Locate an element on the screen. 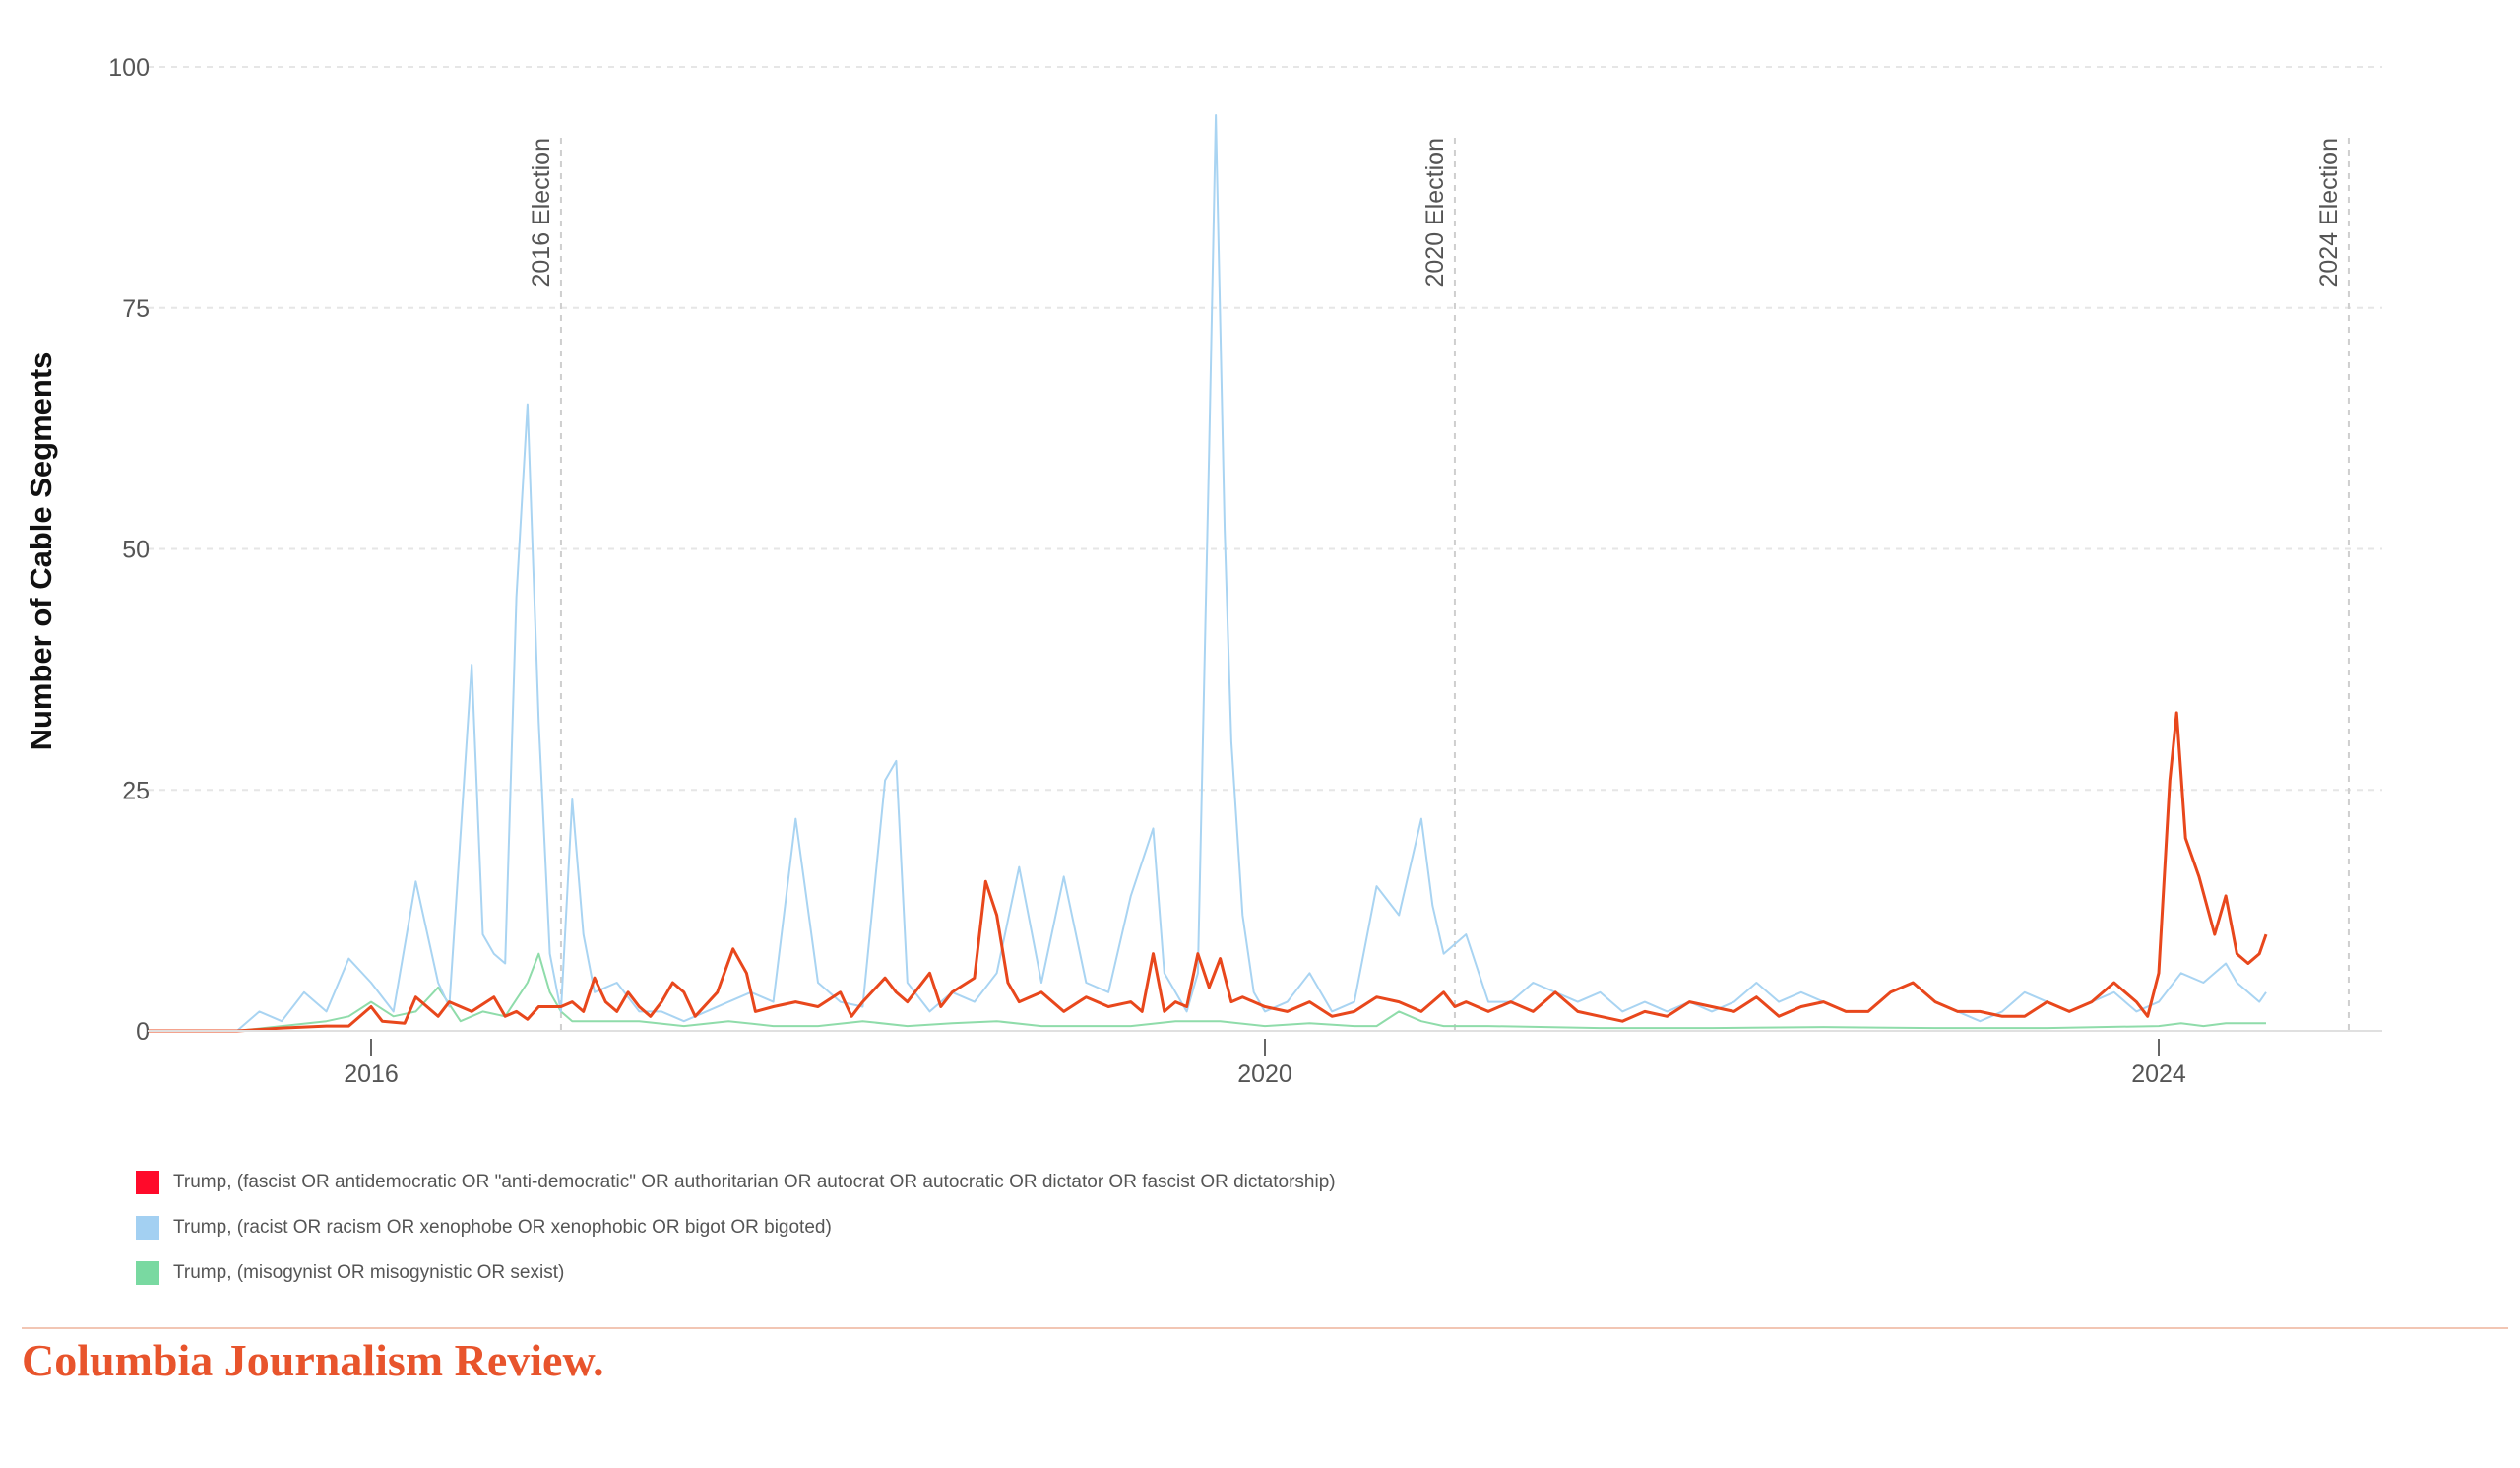  election-label: 2020 Election is located at coordinates (1435, 213).